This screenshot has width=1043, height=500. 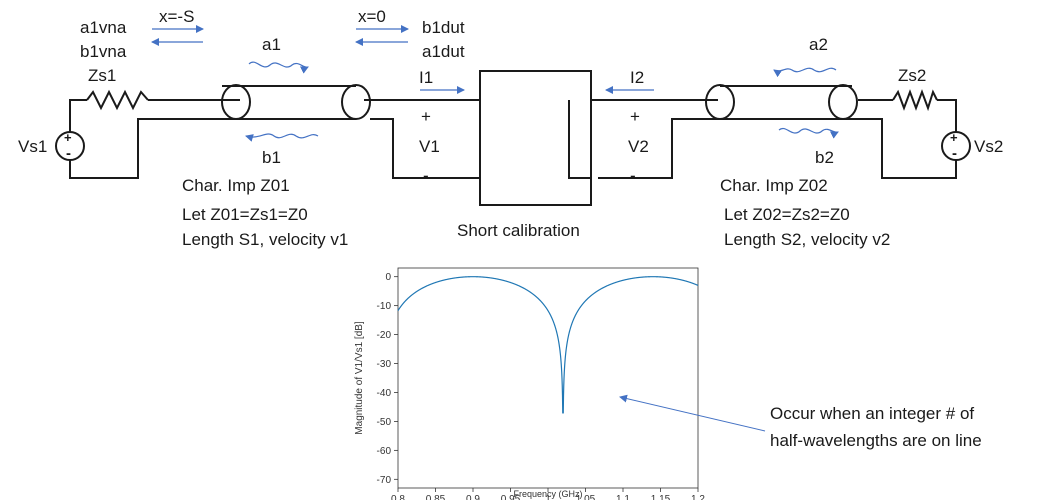 I want to click on x-axis-label: Frequency (GHz), so click(x=547, y=494).